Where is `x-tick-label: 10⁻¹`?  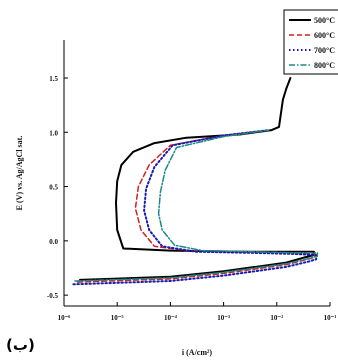
x-tick-label: 10⁻¹ is located at coordinates (330, 318).